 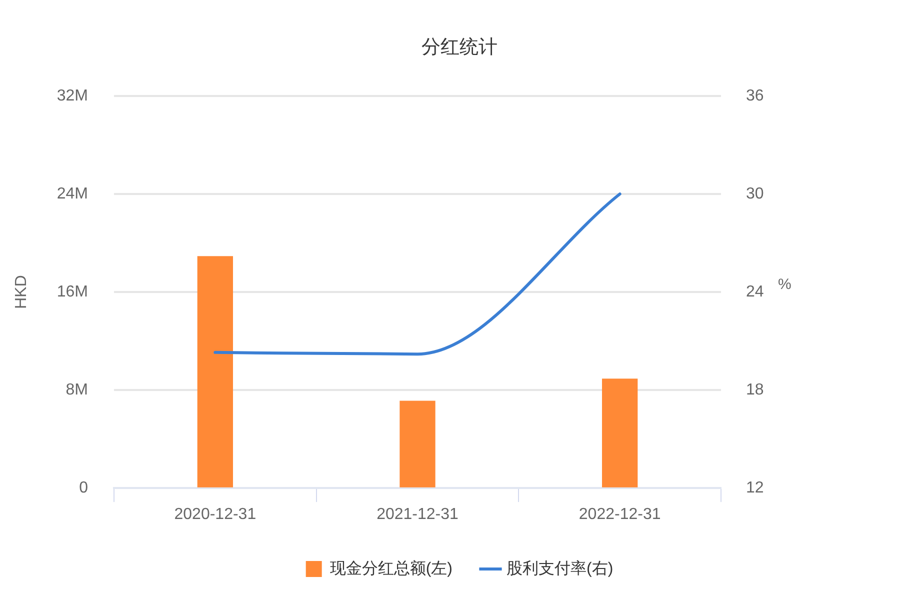 What do you see at coordinates (755, 95) in the screenshot?
I see `y2-tick-label: 36` at bounding box center [755, 95].